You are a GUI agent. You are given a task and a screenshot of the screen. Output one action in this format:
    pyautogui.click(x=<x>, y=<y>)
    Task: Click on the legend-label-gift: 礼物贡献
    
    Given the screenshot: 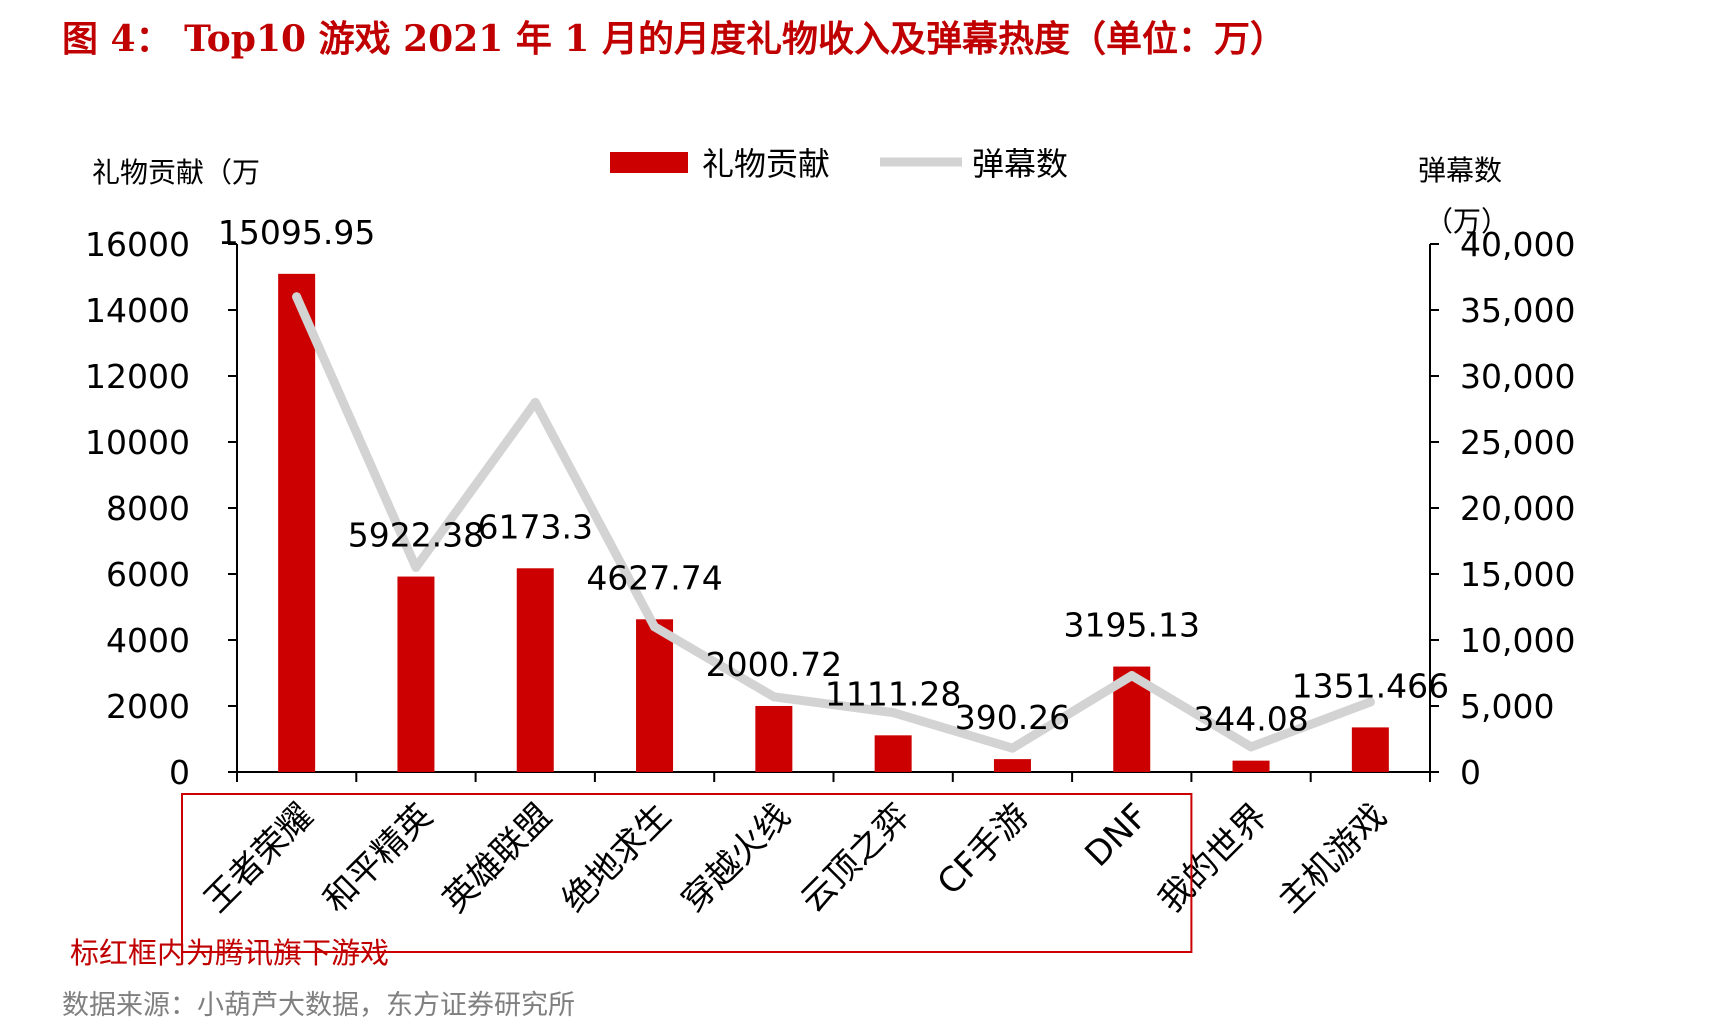 What is the action you would take?
    pyautogui.click(x=766, y=164)
    